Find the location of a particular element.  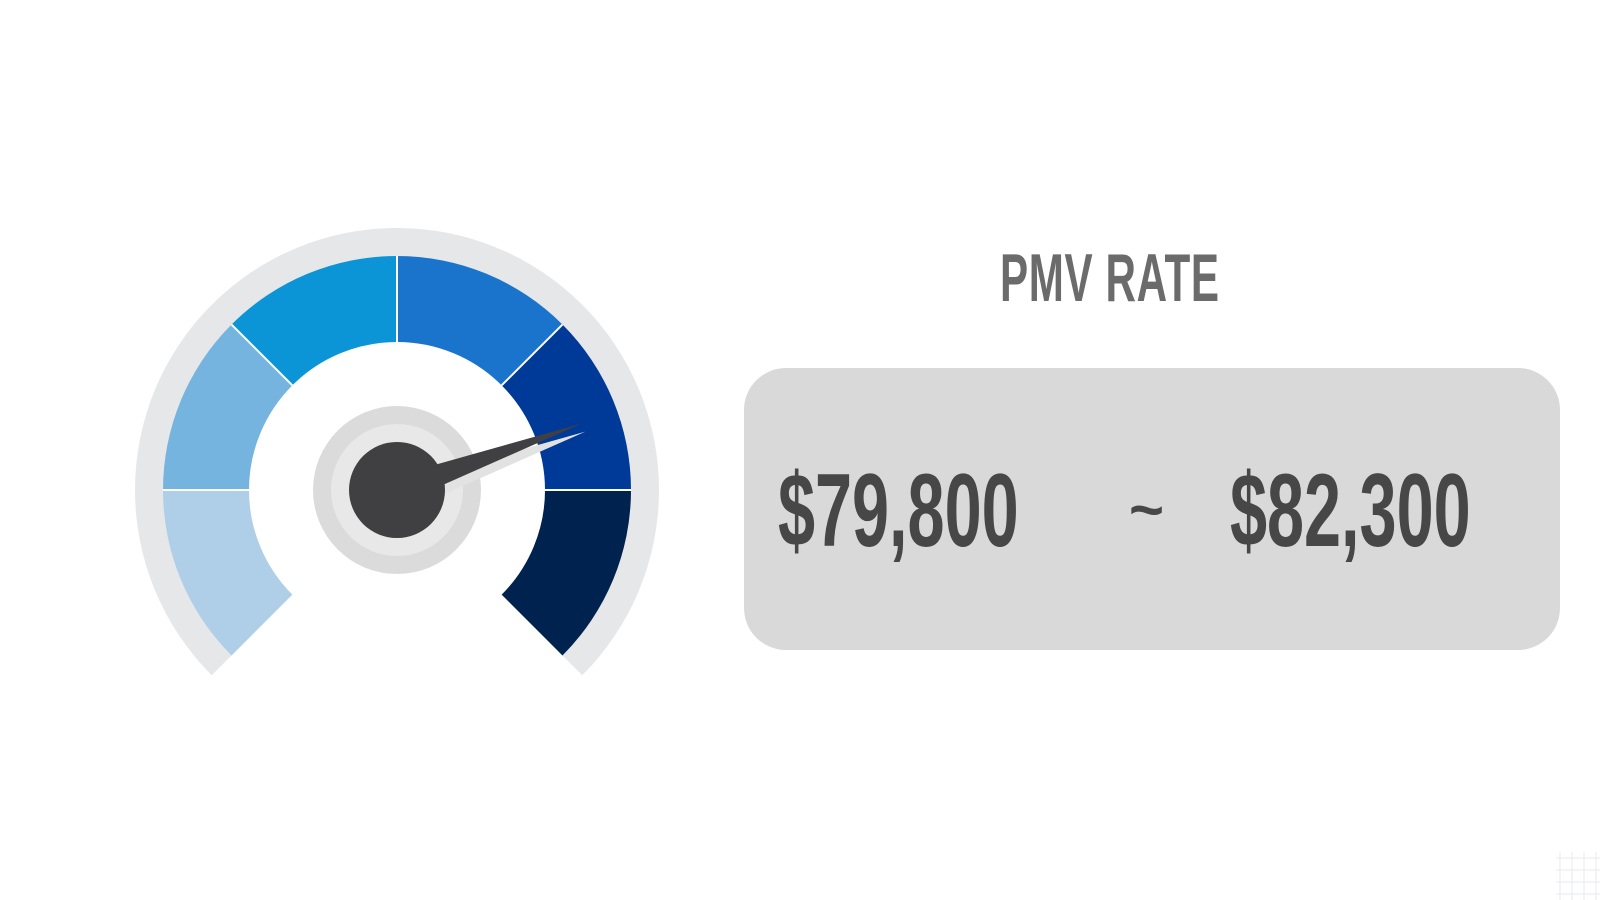

price-high: $82,300 is located at coordinates (1350, 511).